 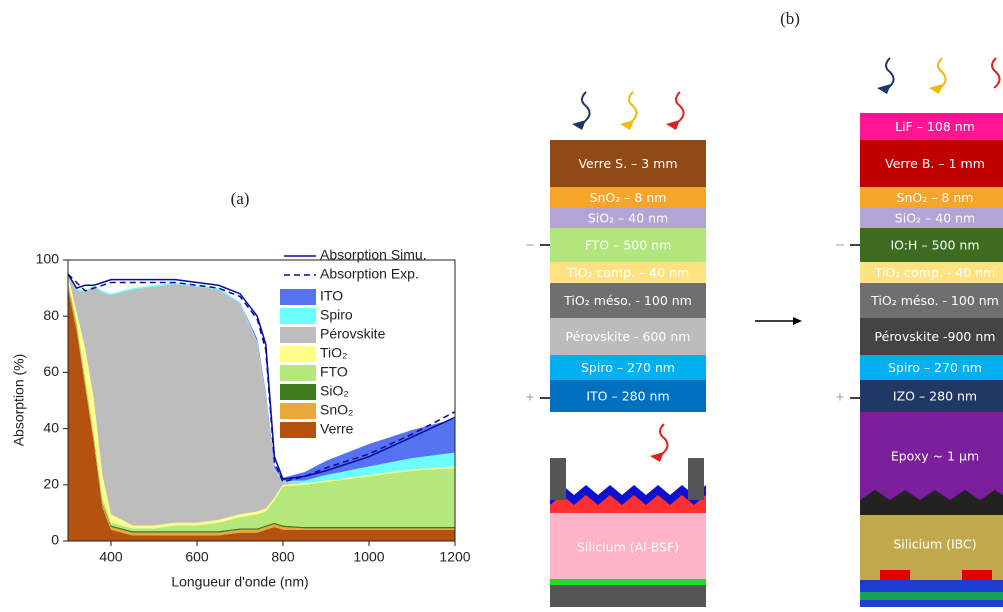 What do you see at coordinates (337, 429) in the screenshot?
I see `legend-label: Verre` at bounding box center [337, 429].